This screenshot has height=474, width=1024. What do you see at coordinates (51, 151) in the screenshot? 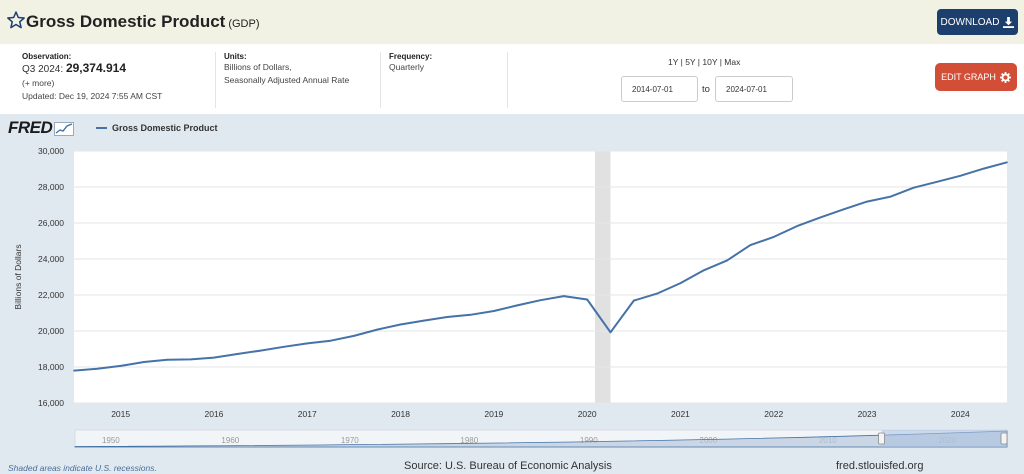
I see `y-tick-label-7: 30,000` at bounding box center [51, 151].